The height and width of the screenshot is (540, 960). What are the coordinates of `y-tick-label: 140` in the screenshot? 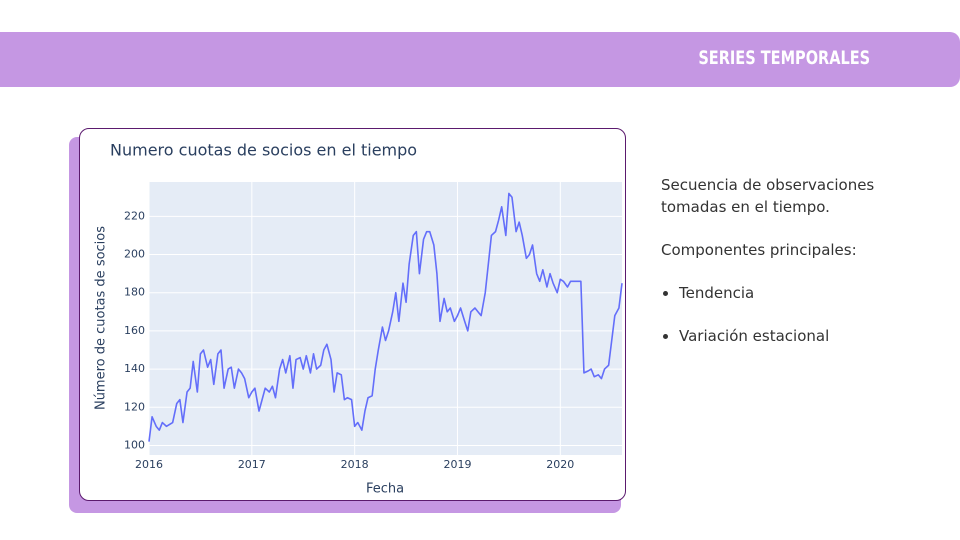 It's located at (134, 368).